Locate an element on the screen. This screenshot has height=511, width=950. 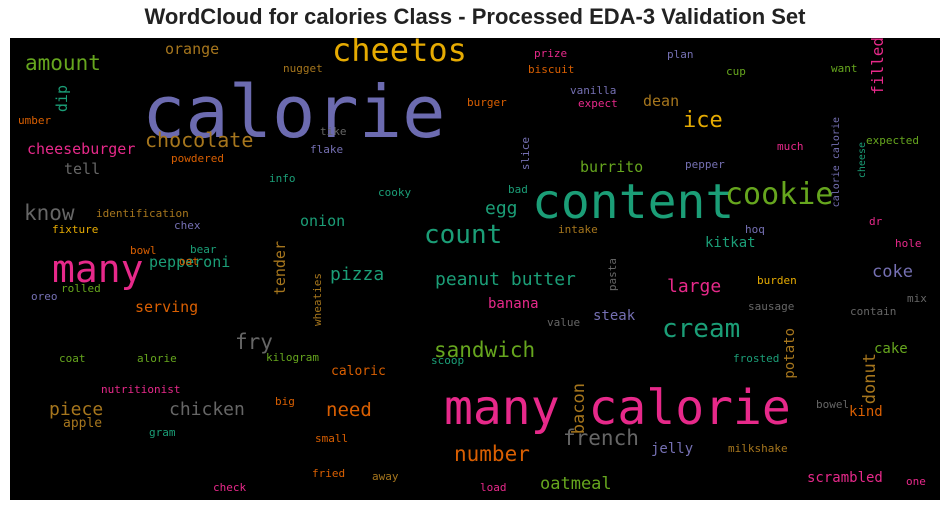
word-intake: intake is located at coordinates (578, 229).